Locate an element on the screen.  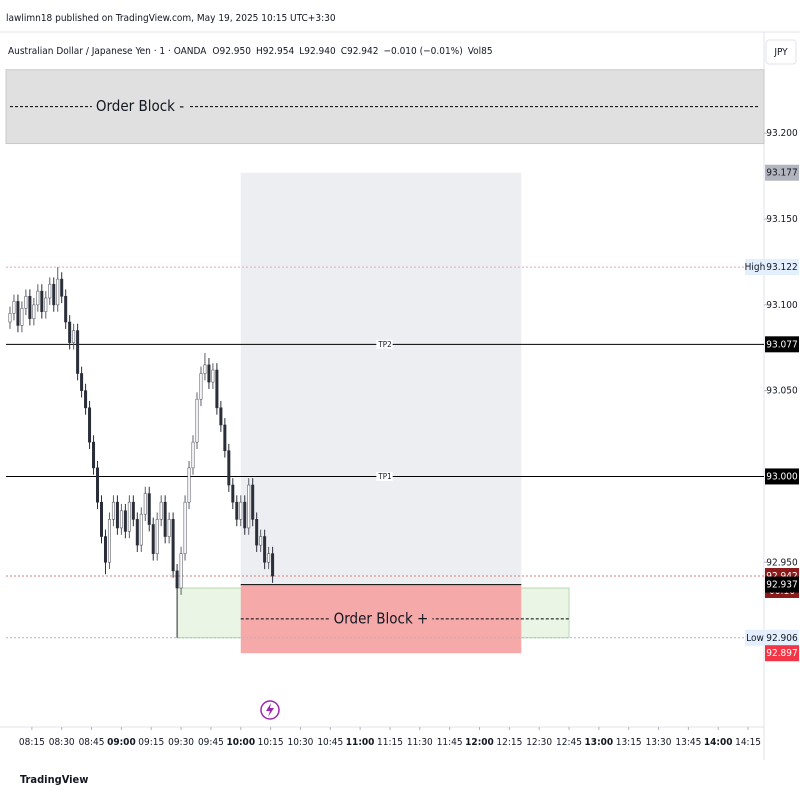
x-tick-label: 14:15 is located at coordinates (748, 742).